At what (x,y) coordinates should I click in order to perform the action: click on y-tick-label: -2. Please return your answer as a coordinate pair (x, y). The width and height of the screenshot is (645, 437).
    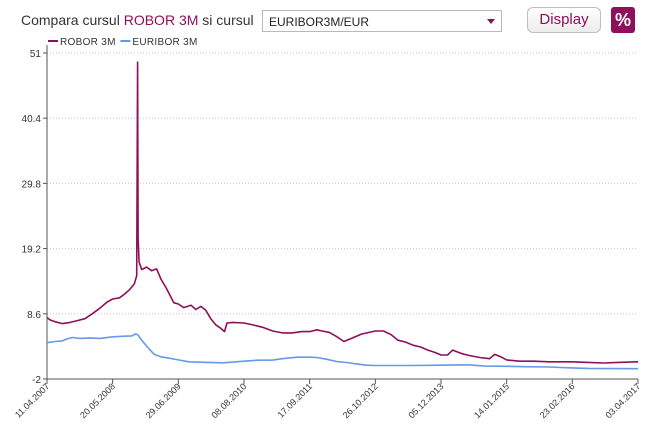
    Looking at the image, I should click on (36, 380).